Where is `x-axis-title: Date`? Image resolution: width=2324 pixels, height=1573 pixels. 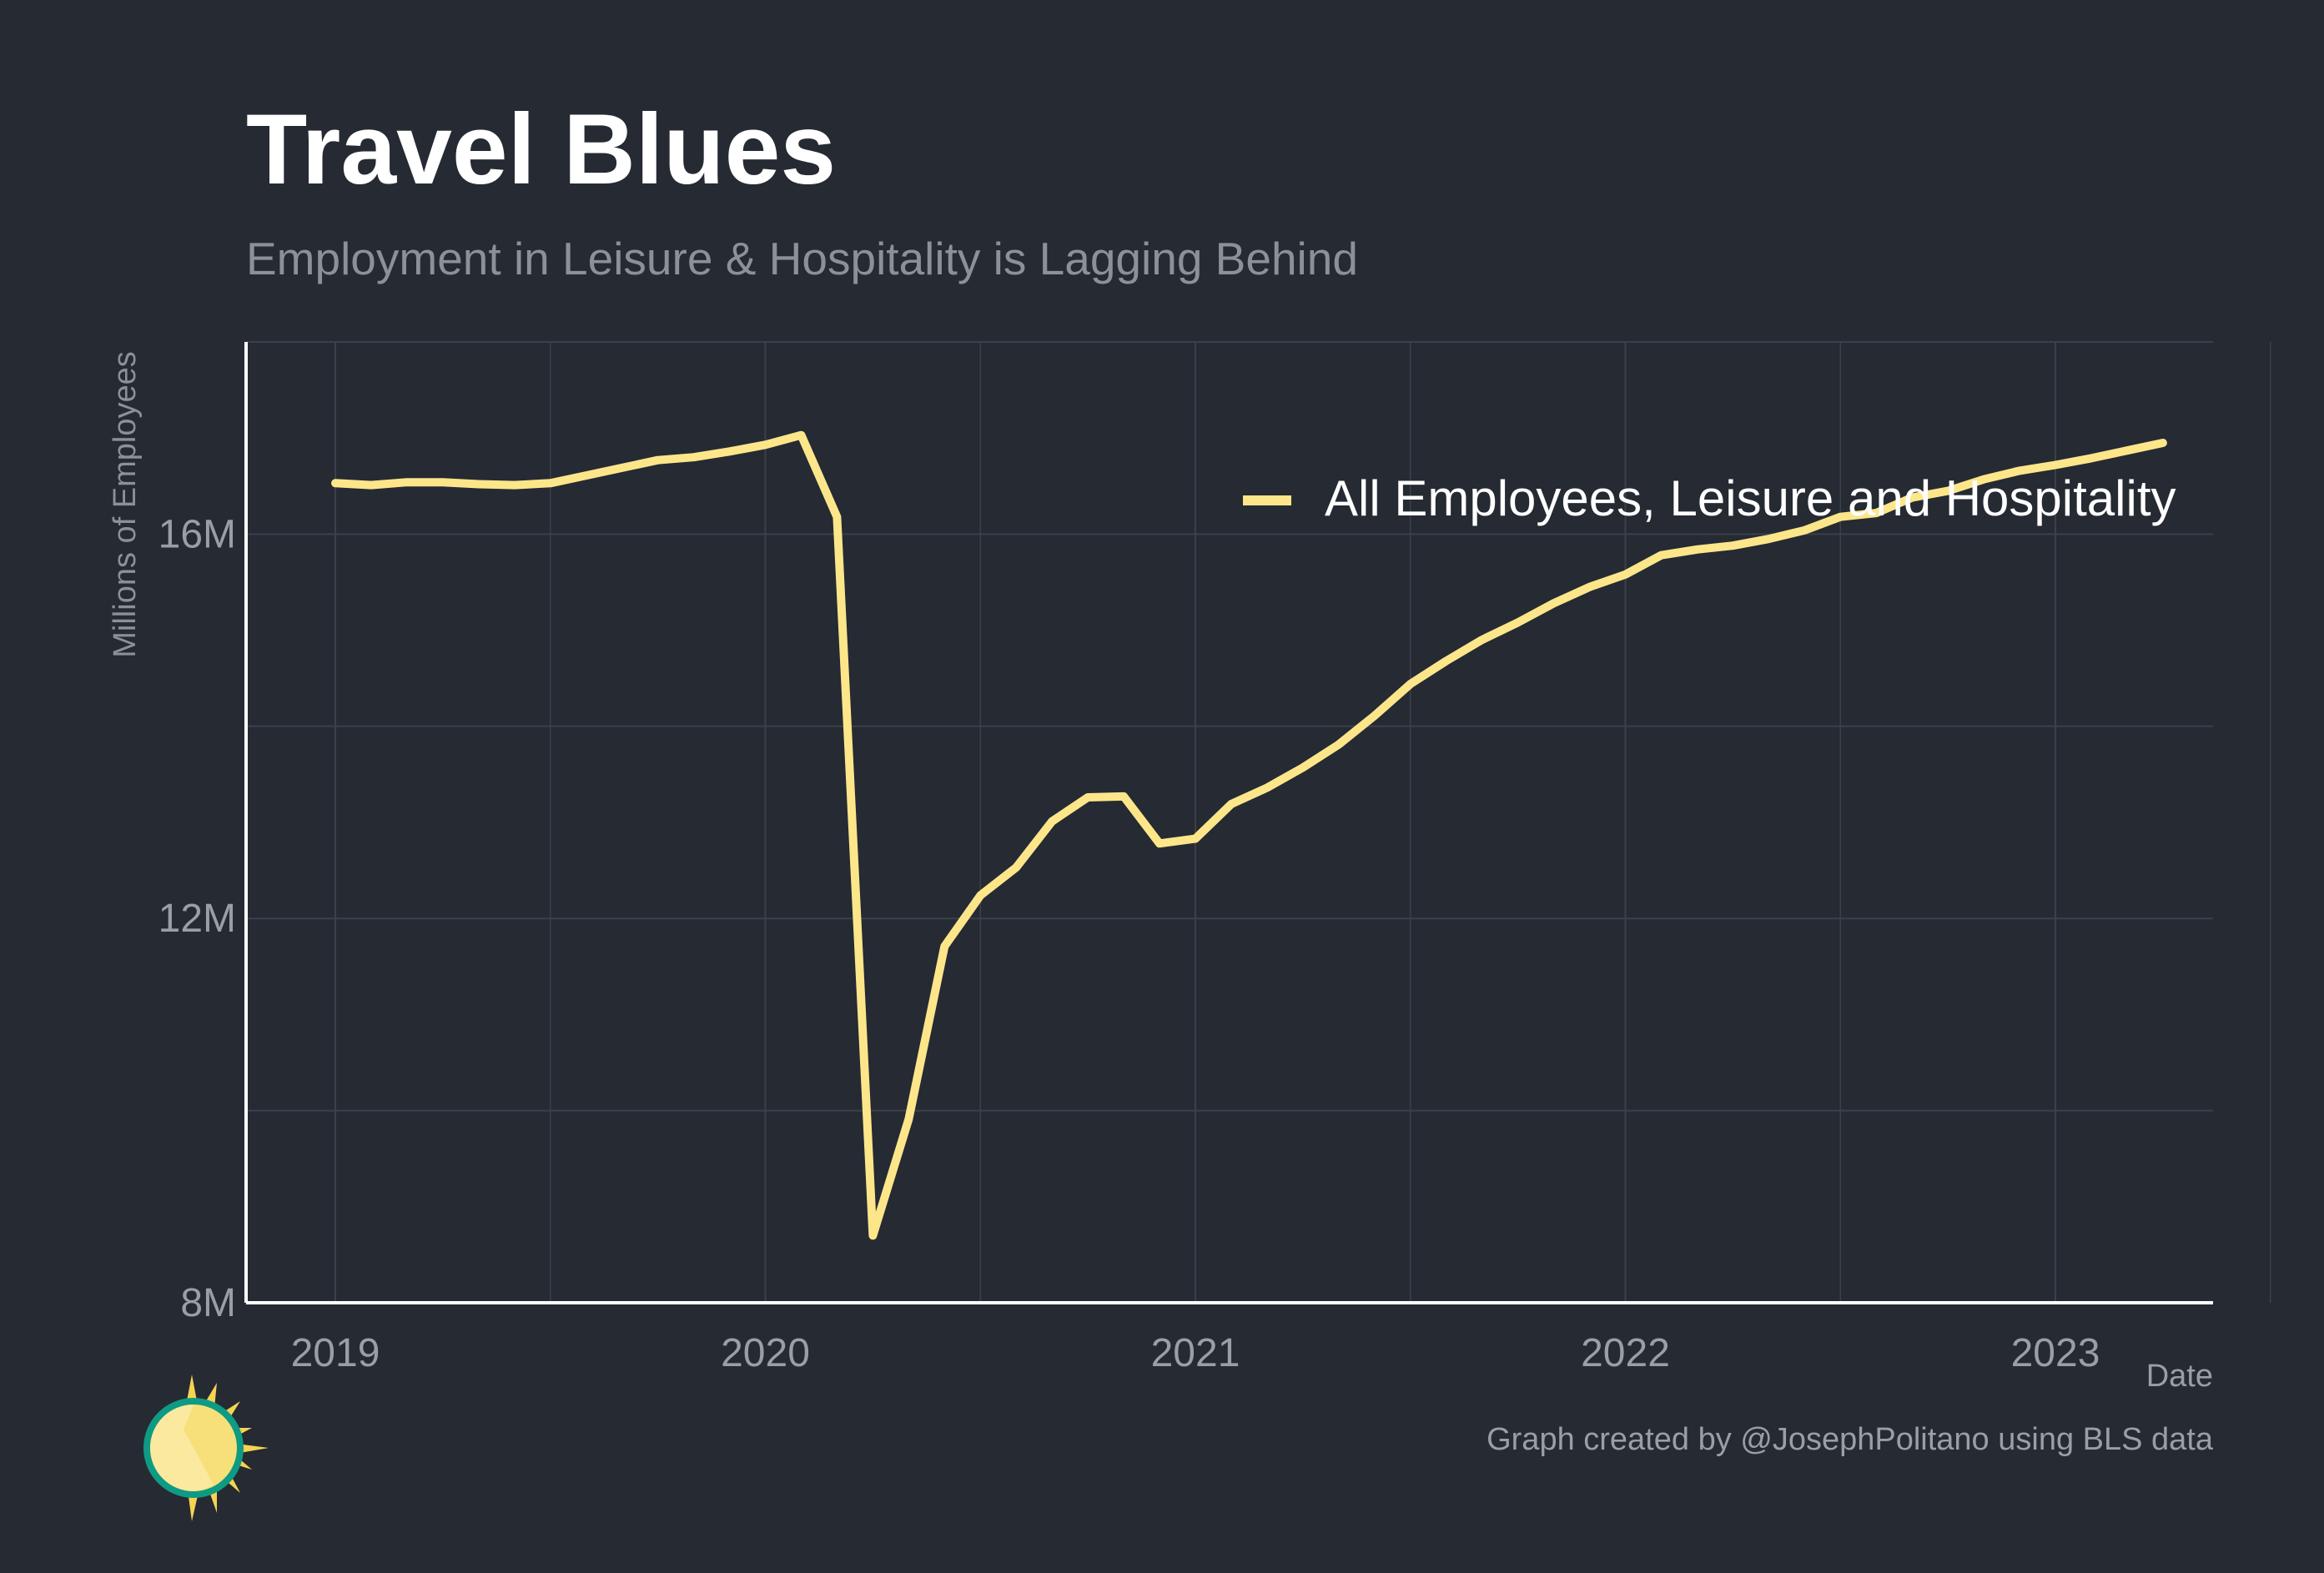
x-axis-title: Date is located at coordinates (2179, 1376).